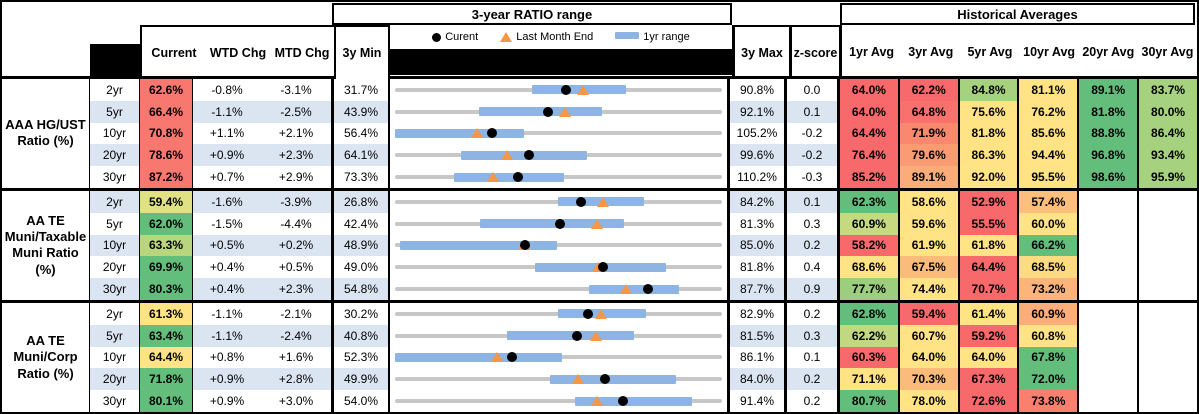  I want to click on avg-cell-1yr-avg: 64.0%, so click(870, 90).